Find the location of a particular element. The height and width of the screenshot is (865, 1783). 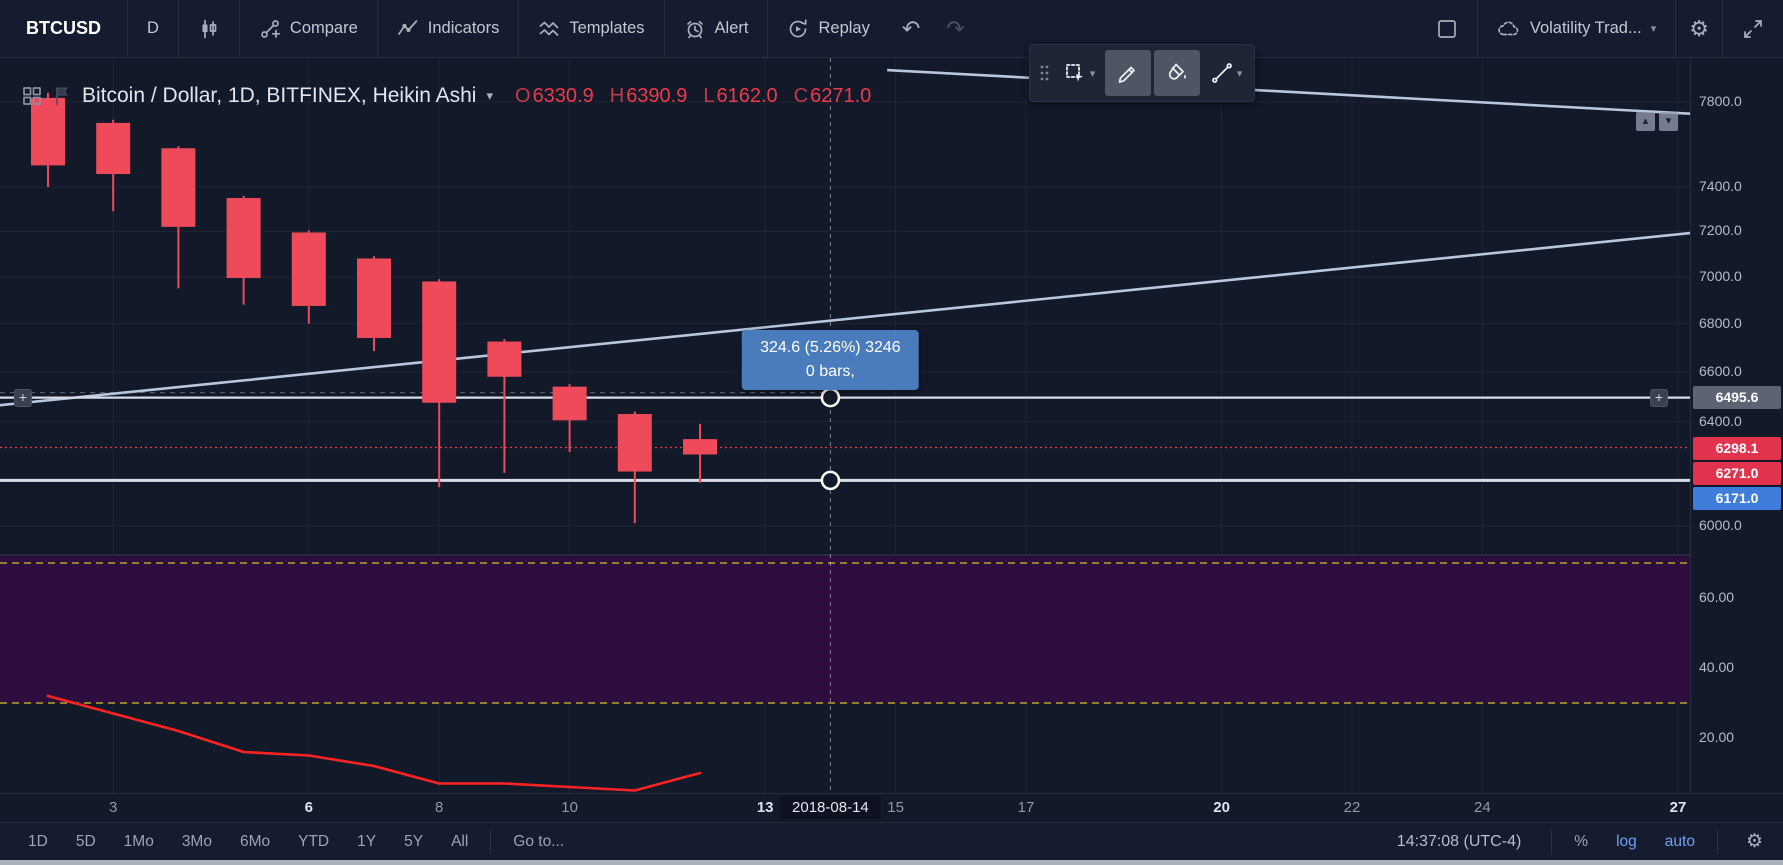

compare-label: Compare is located at coordinates (323, 28).